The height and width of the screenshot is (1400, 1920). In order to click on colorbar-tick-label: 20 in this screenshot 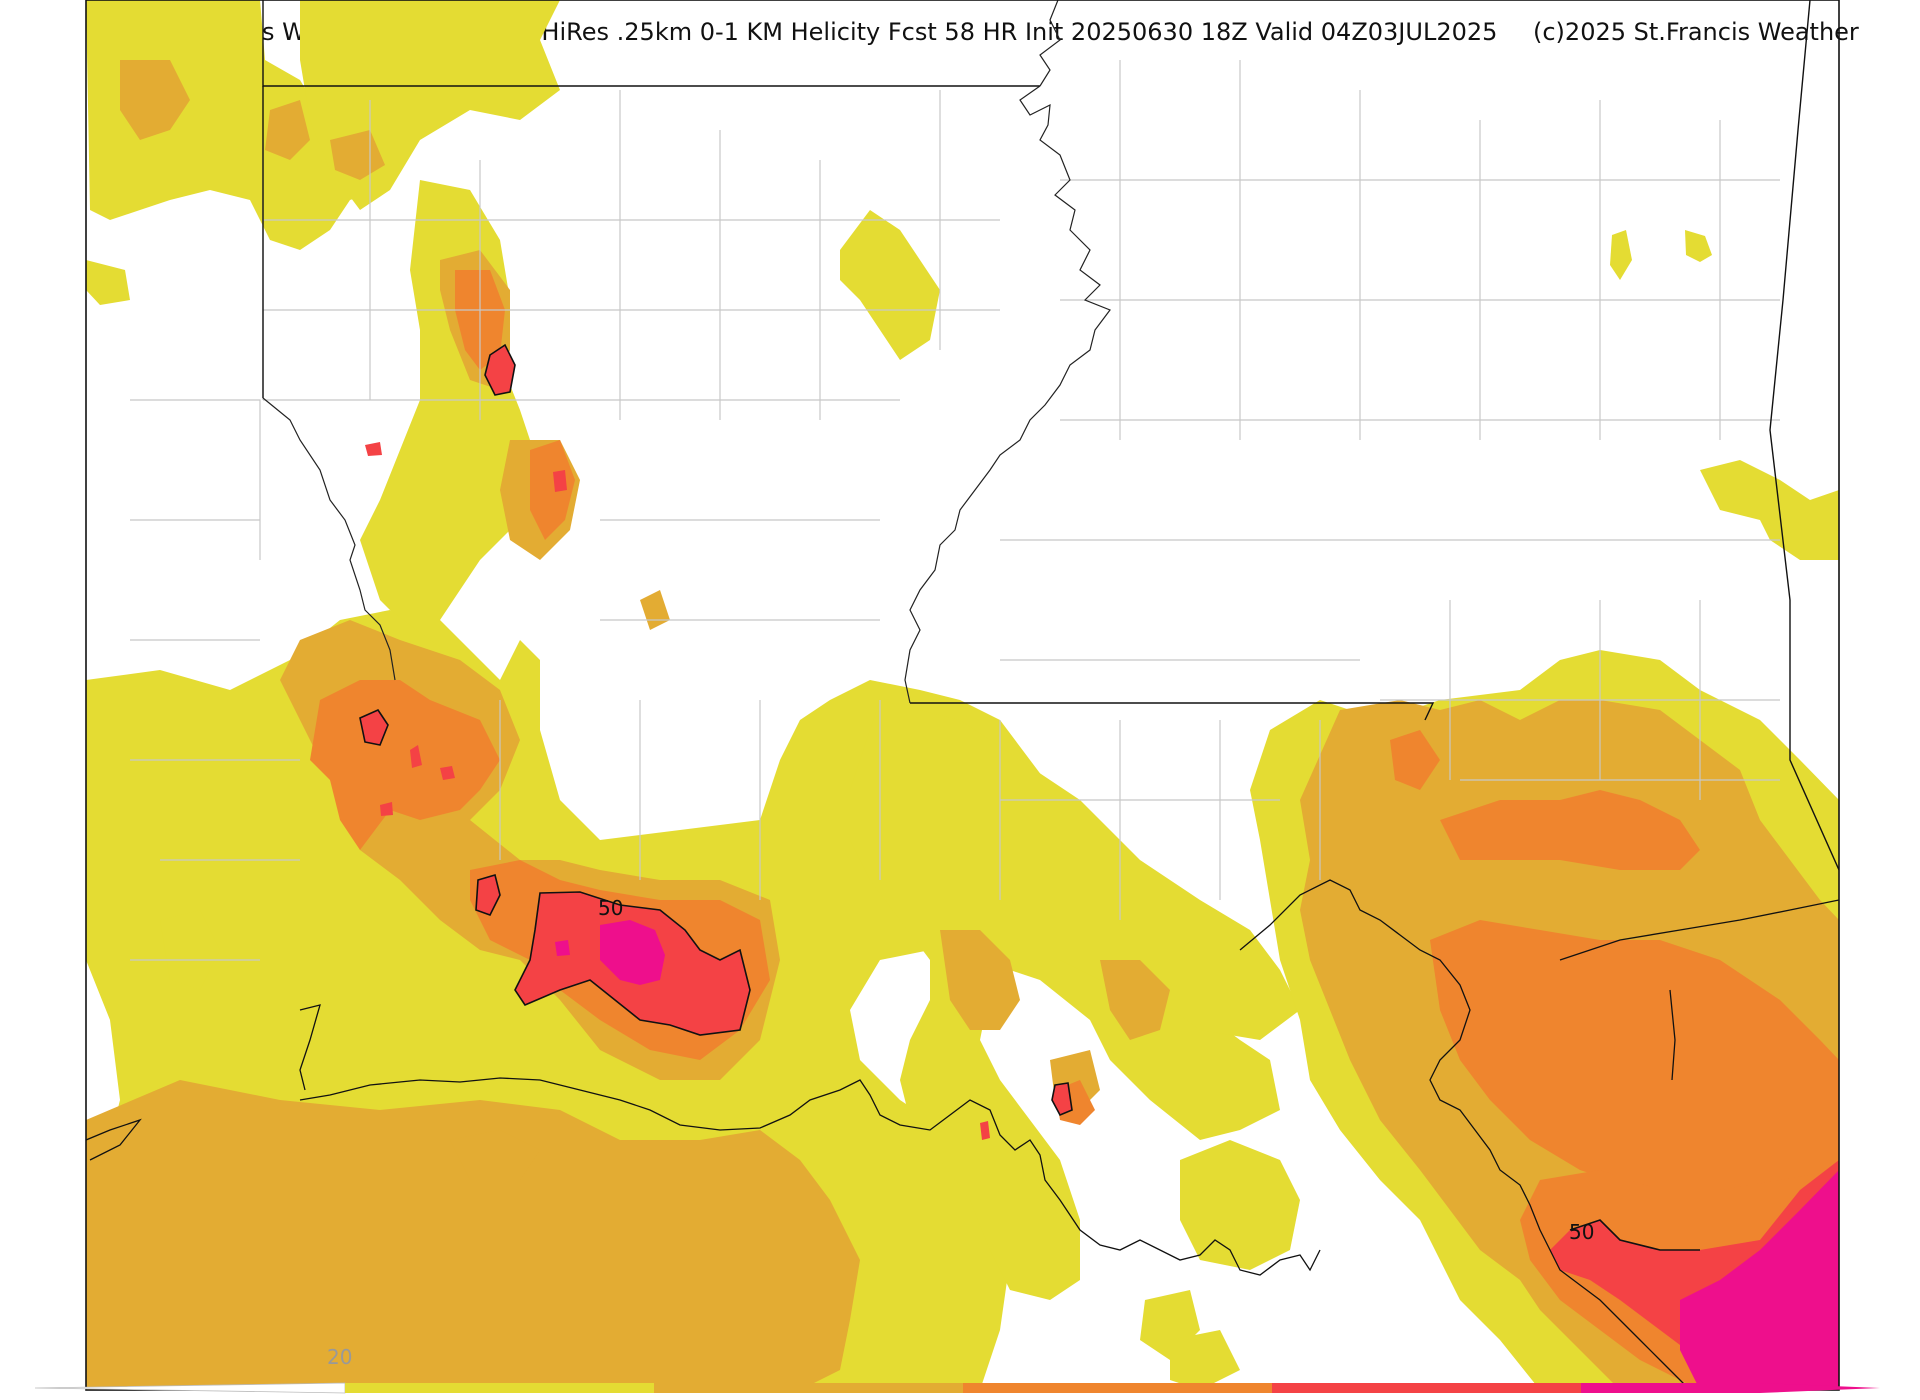, I will do `click(340, 1357)`.